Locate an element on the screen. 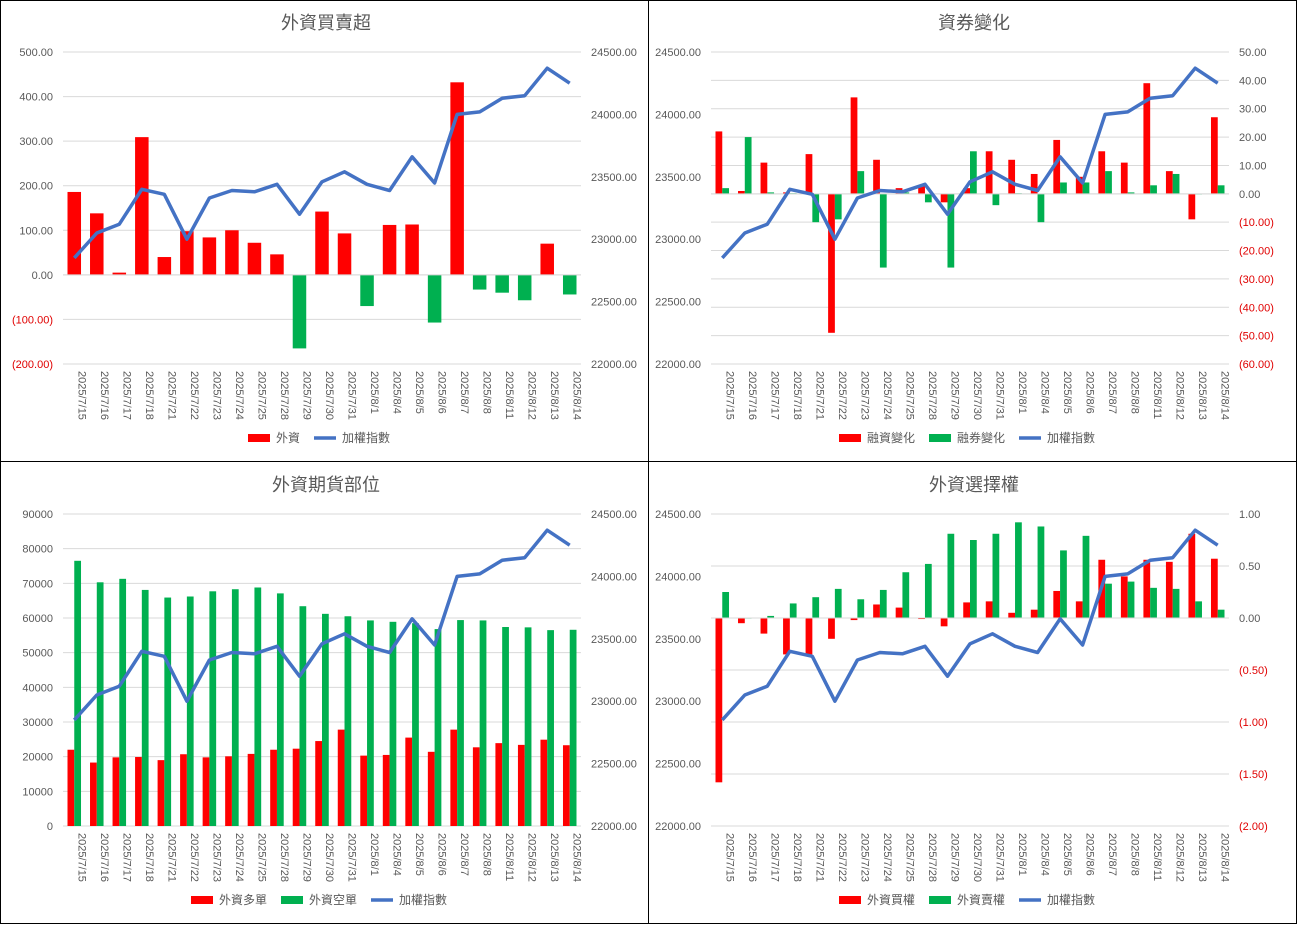 The width and height of the screenshot is (1297, 925). date-tick-label: 2025/7/30 is located at coordinates (329, 857).